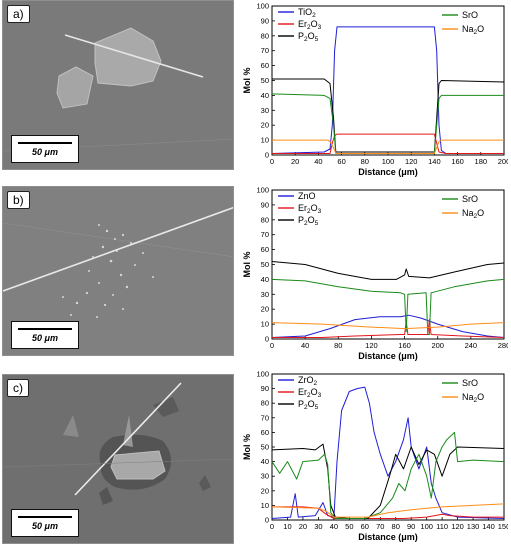  Describe the element at coordinates (481, 161) in the screenshot. I see `x-tick-label: 180` at that location.